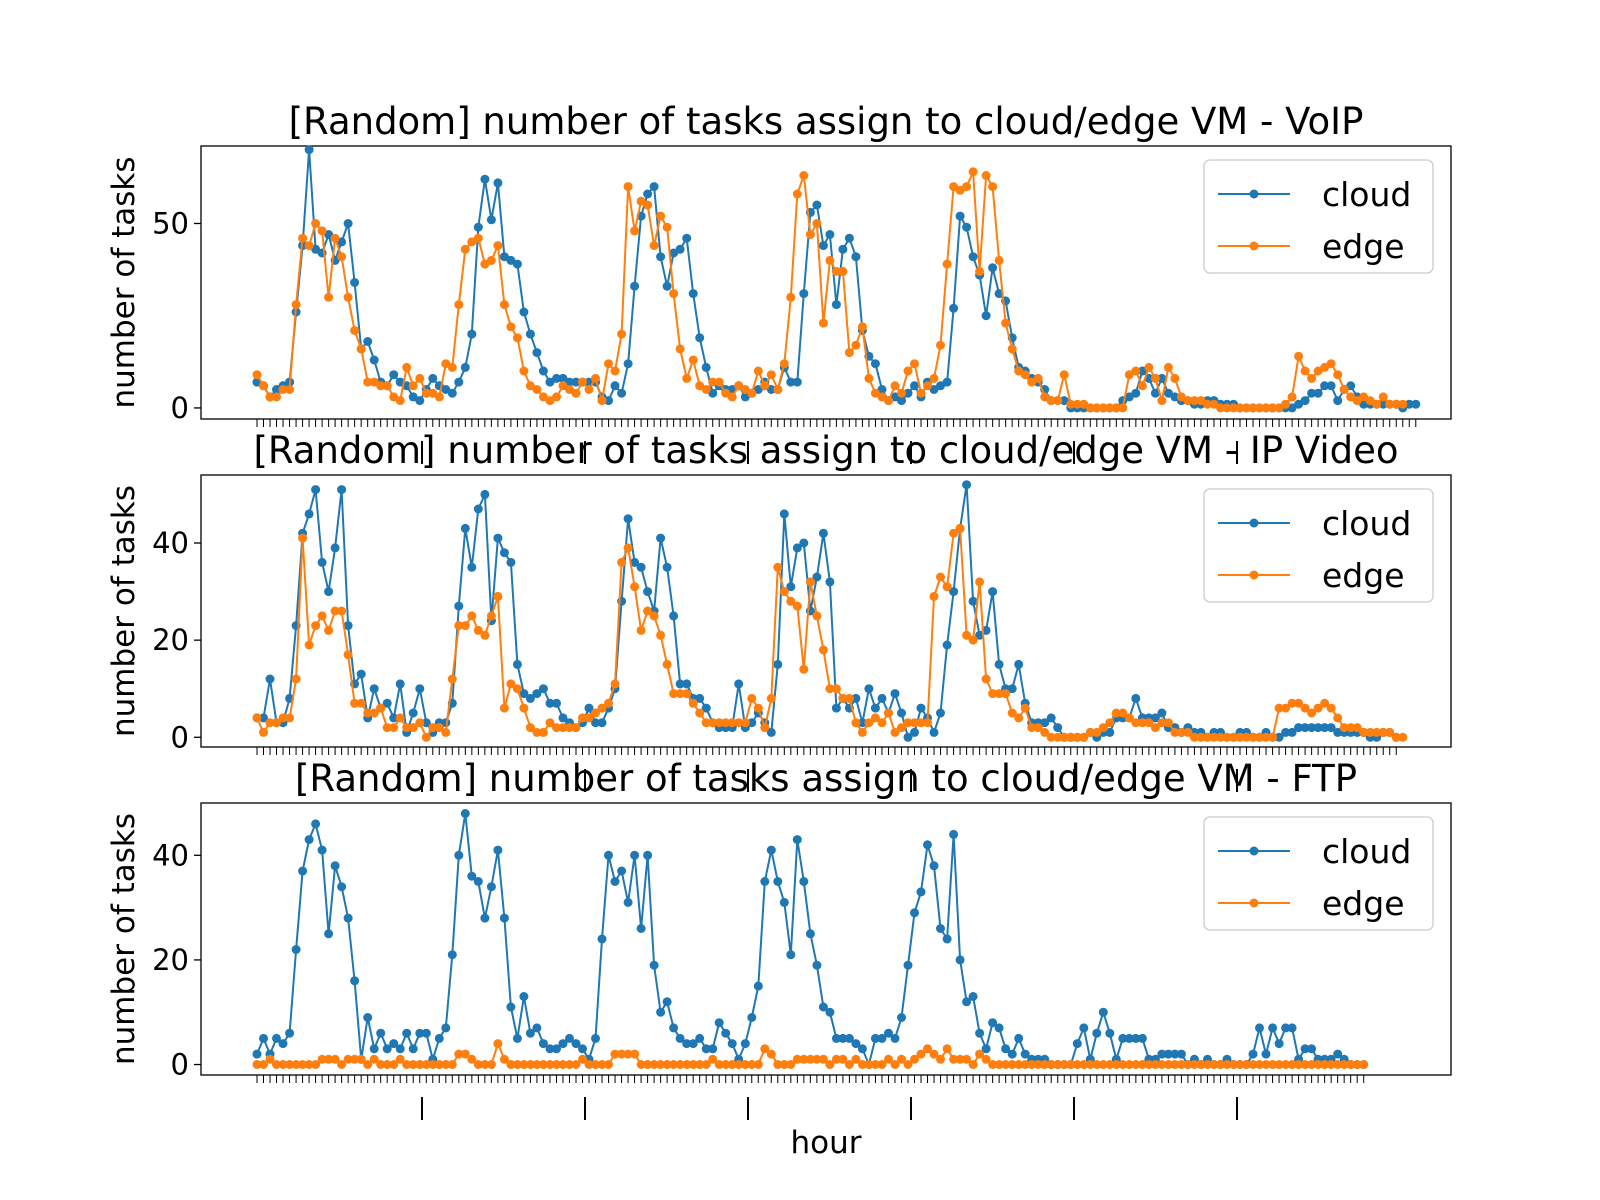 This screenshot has height=1200, width=1600. Describe the element at coordinates (180, 1065) in the screenshot. I see `y-tick-label: 0` at that location.